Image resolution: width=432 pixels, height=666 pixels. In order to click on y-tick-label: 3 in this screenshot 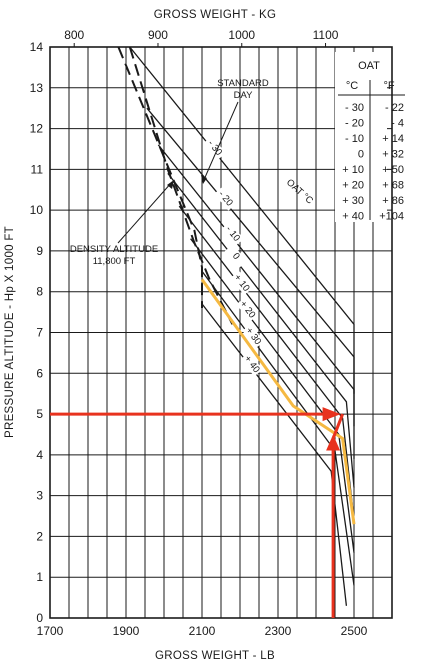, I will do `click(39, 496)`.